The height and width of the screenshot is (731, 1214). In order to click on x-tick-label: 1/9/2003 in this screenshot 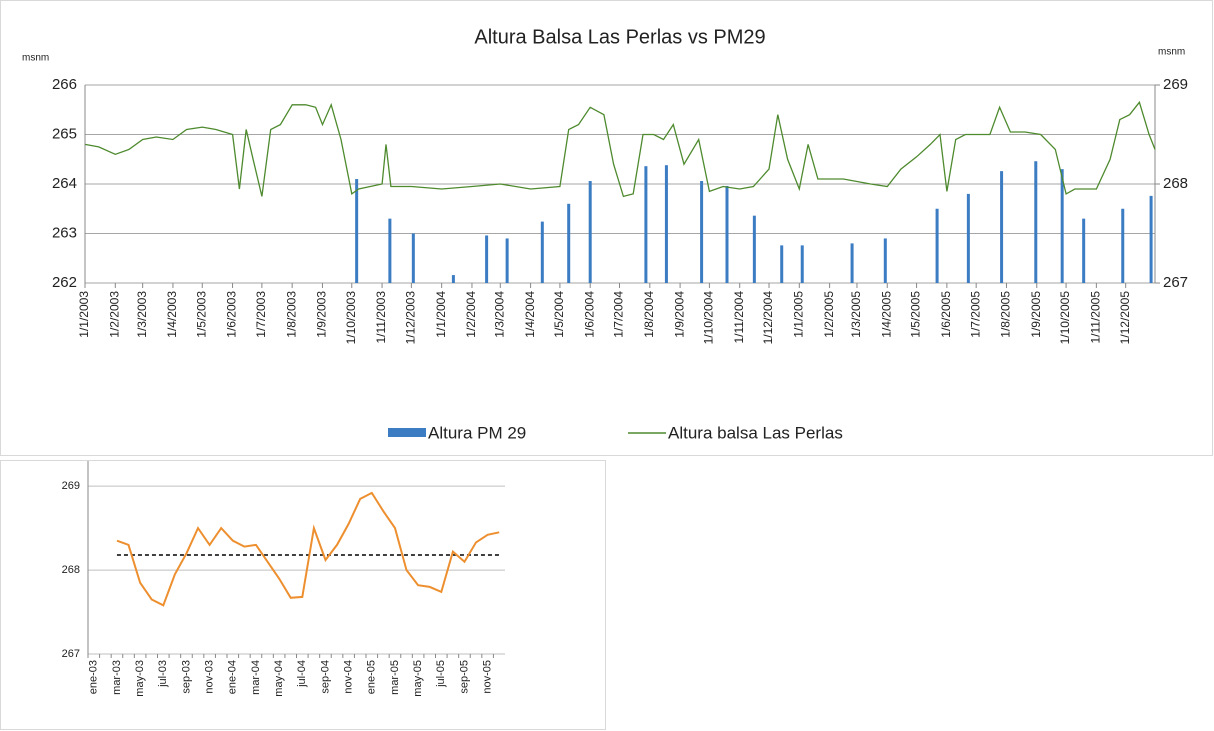, I will do `click(322, 314)`.